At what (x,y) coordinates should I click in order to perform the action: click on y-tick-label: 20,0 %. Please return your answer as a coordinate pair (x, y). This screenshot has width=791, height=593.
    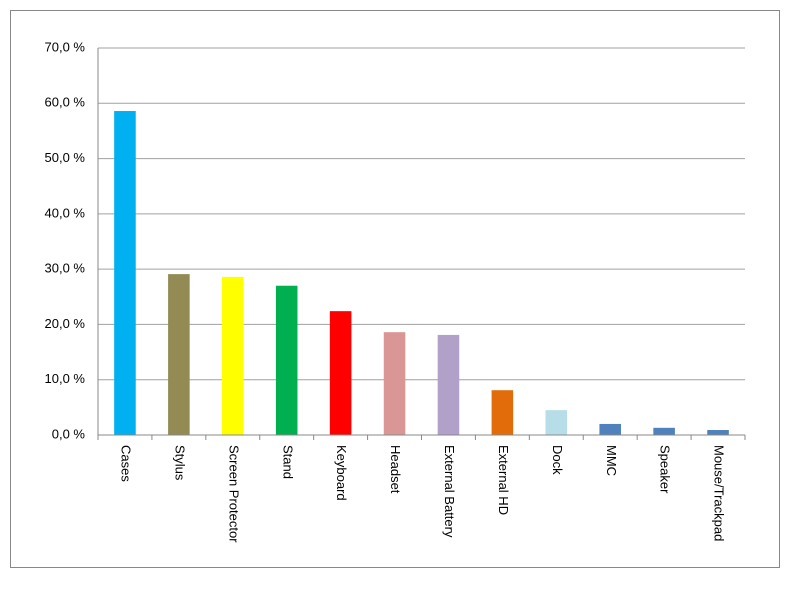
    Looking at the image, I should click on (65, 323).